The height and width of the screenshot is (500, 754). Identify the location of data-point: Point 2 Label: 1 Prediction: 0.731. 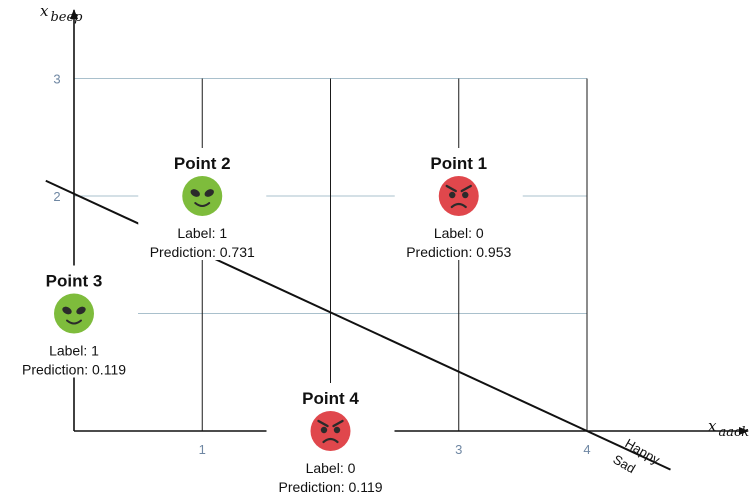
(202, 204).